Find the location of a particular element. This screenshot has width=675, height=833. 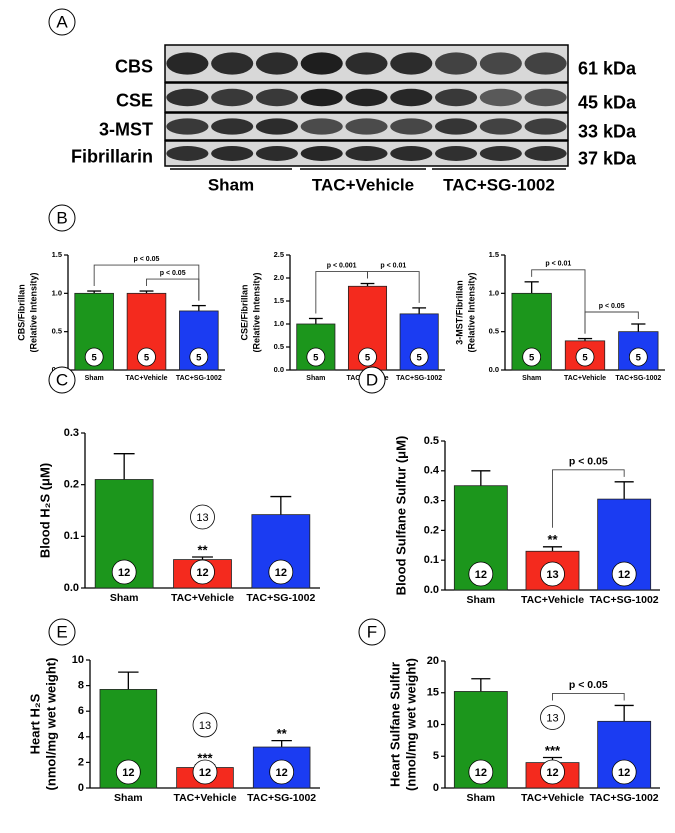

n-label: 13 is located at coordinates (205, 726).